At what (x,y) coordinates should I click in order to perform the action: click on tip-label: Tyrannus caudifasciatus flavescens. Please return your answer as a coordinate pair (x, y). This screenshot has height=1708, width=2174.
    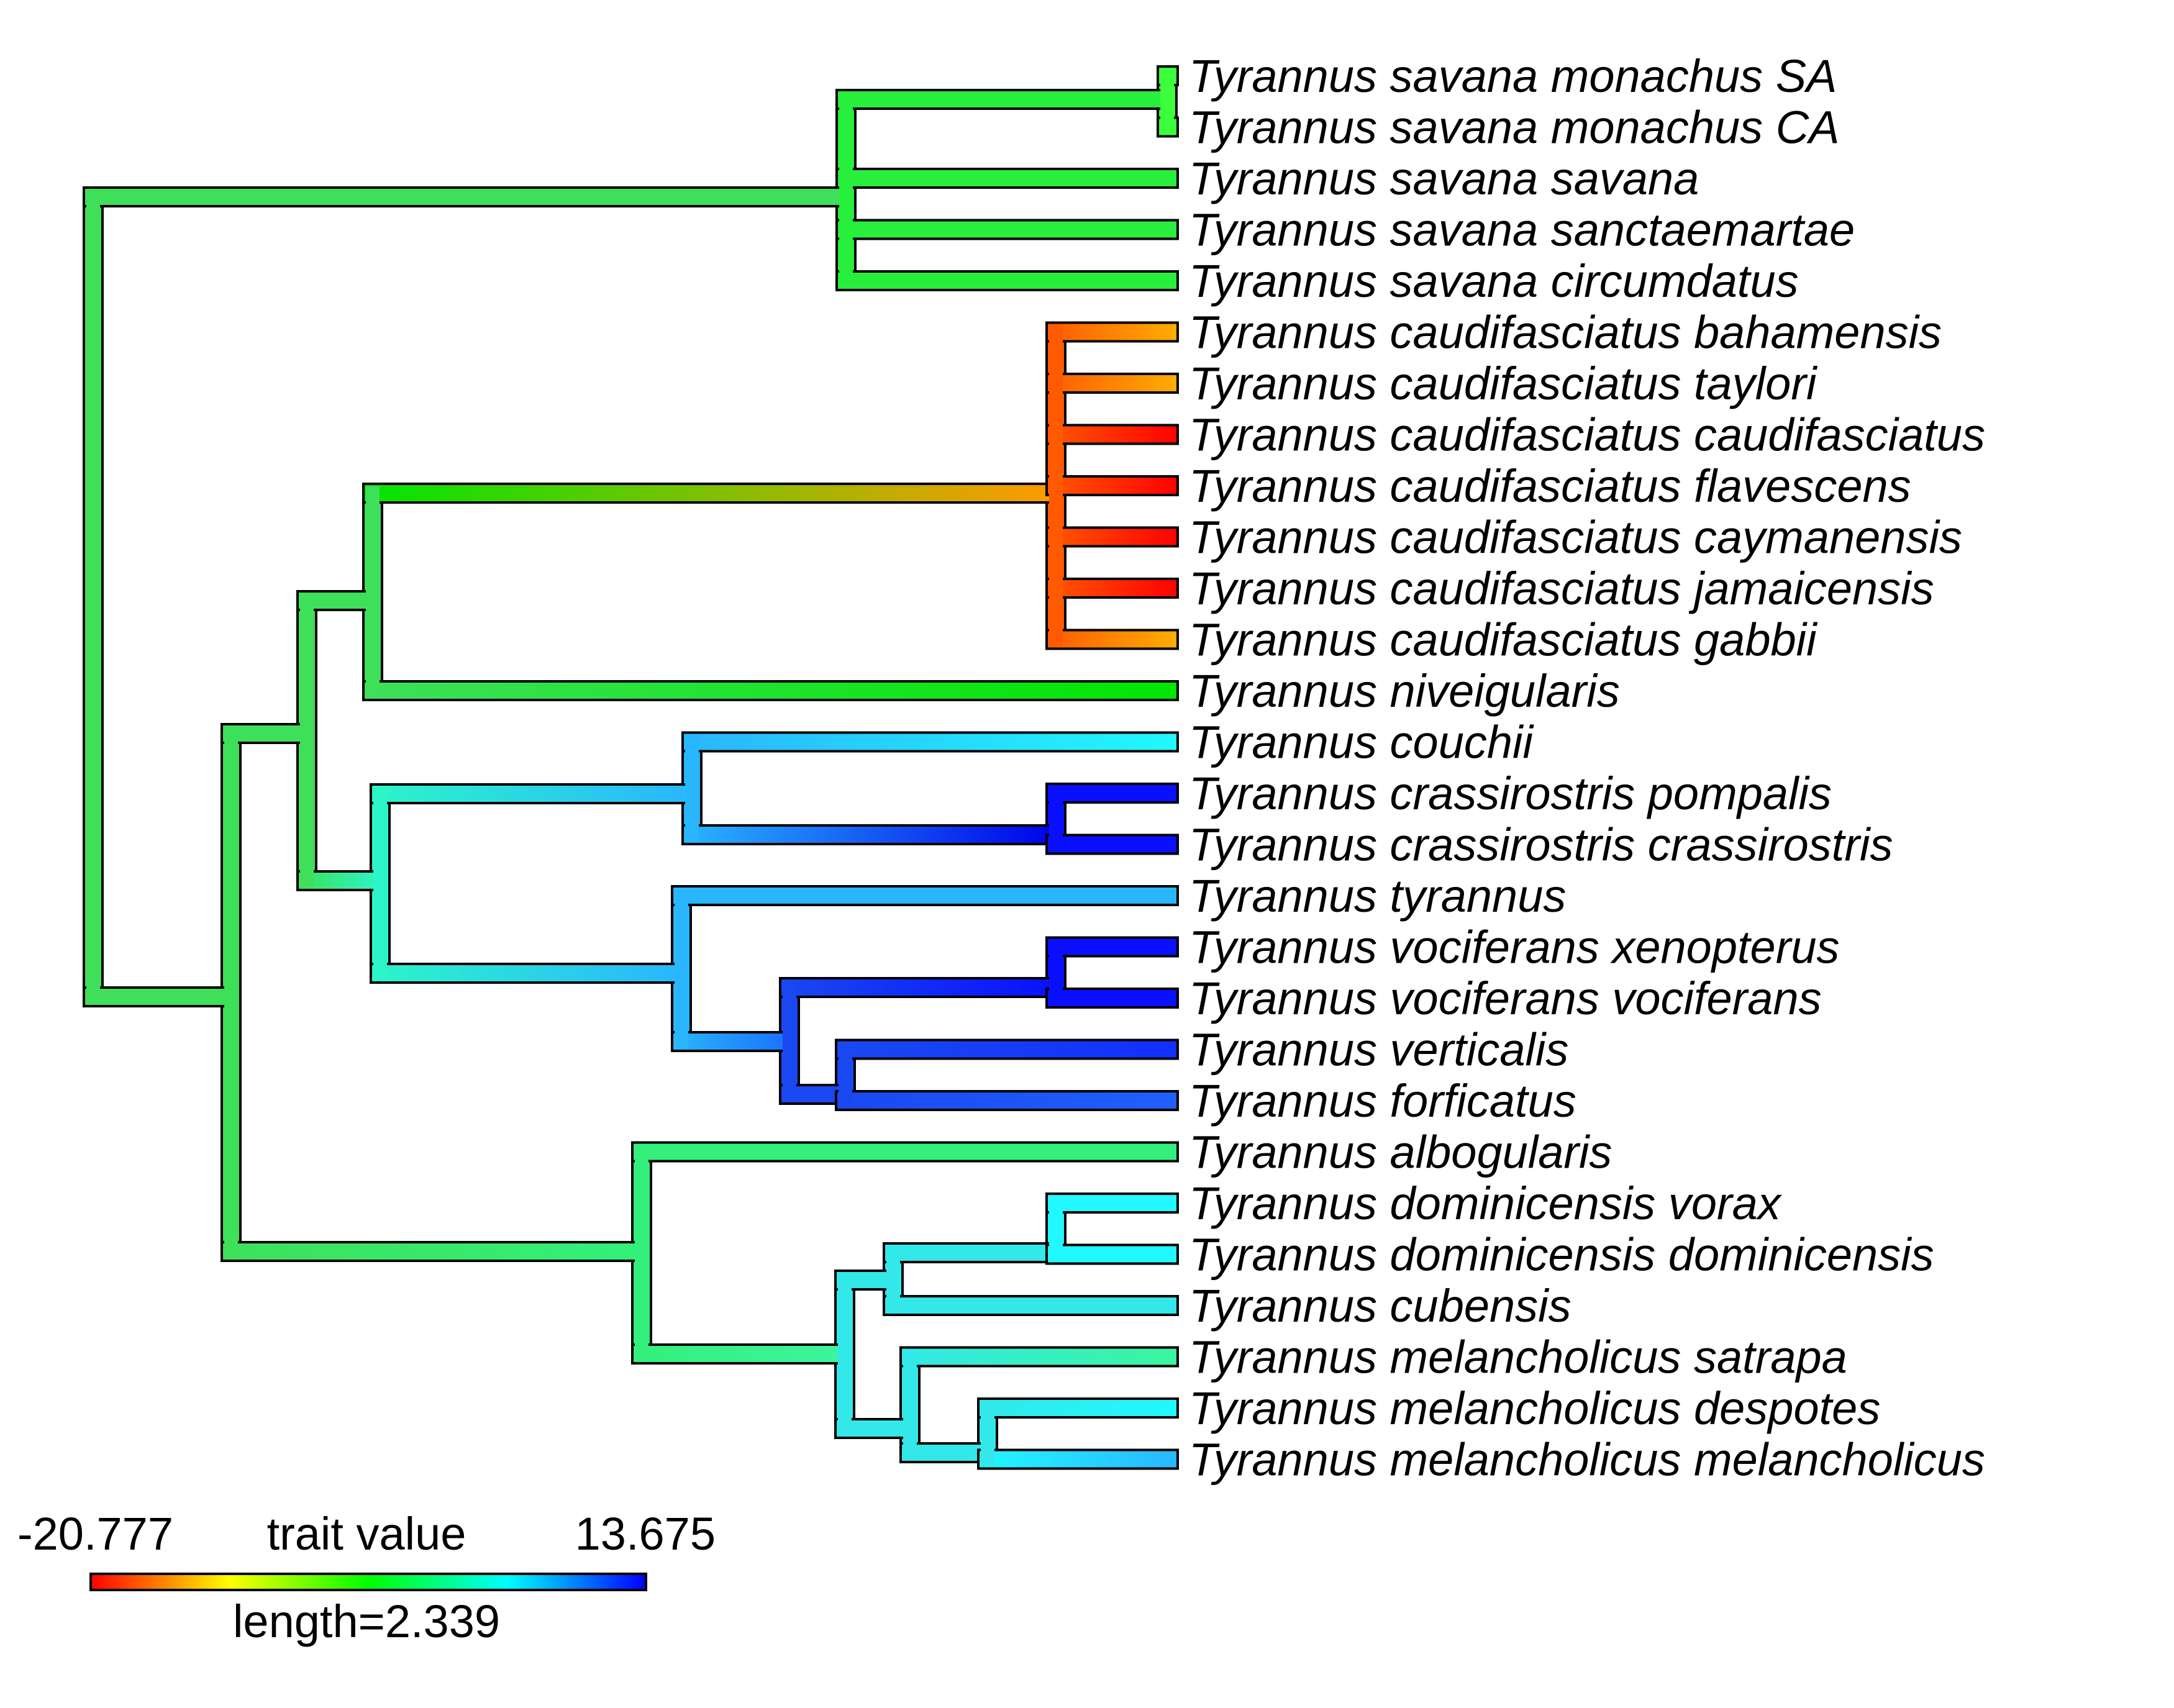
    Looking at the image, I should click on (1550, 486).